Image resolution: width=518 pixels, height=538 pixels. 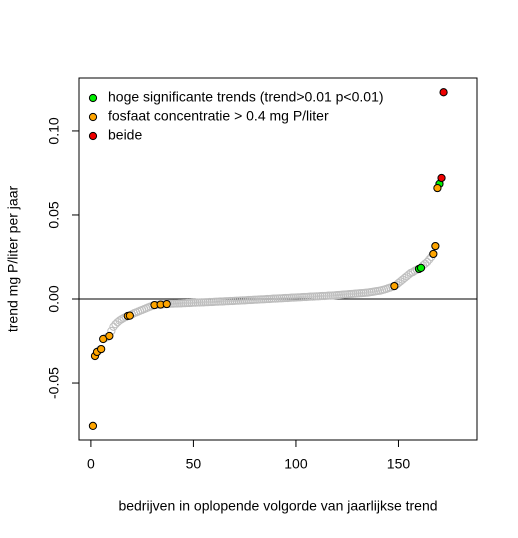 I want to click on y-tick-label: 0.10, so click(x=54, y=130).